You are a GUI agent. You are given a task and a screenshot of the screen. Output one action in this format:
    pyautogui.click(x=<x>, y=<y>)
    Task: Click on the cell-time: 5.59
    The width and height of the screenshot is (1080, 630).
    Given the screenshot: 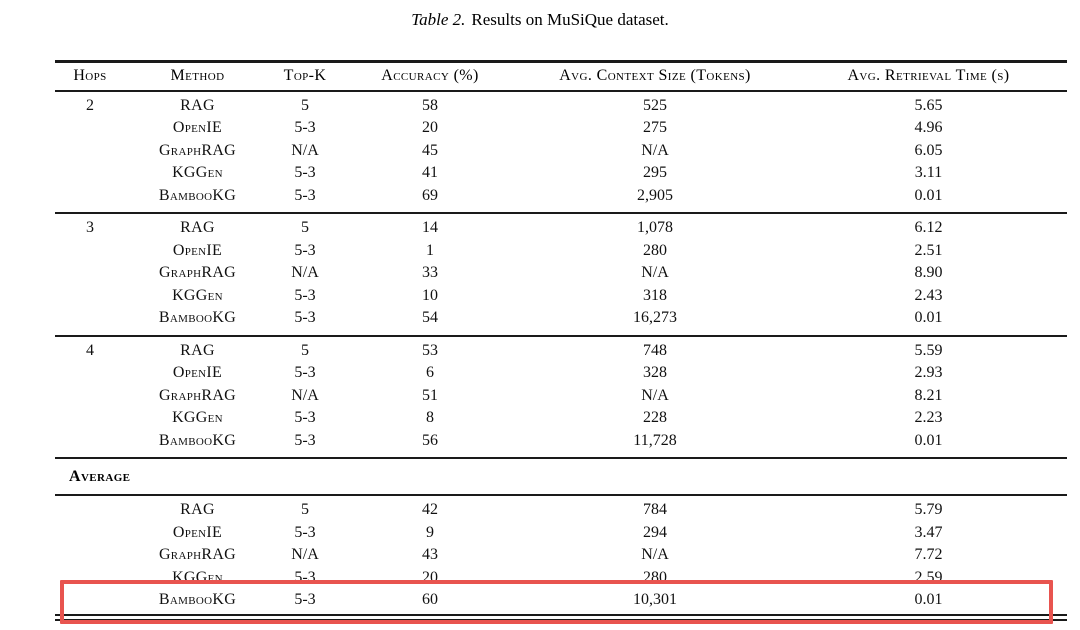 What is the action you would take?
    pyautogui.click(x=928, y=350)
    